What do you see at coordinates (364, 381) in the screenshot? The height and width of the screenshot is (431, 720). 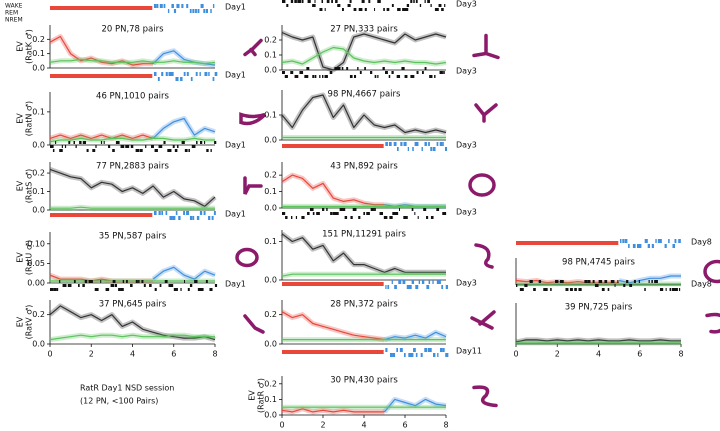 I see `panel-title: 30 PN,430 pairs` at bounding box center [364, 381].